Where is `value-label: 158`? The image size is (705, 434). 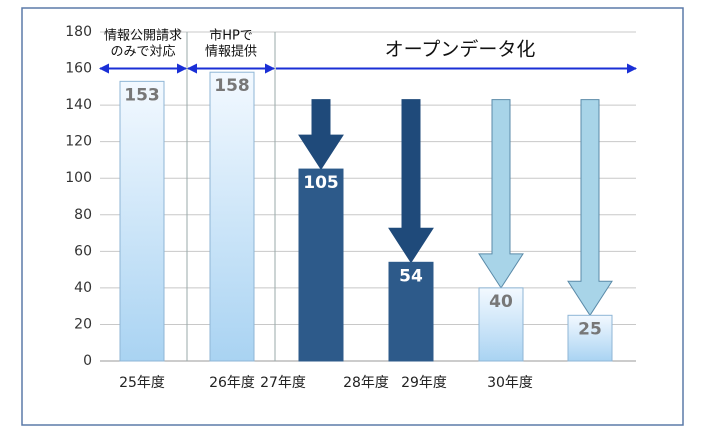
value-label: 158 is located at coordinates (232, 86).